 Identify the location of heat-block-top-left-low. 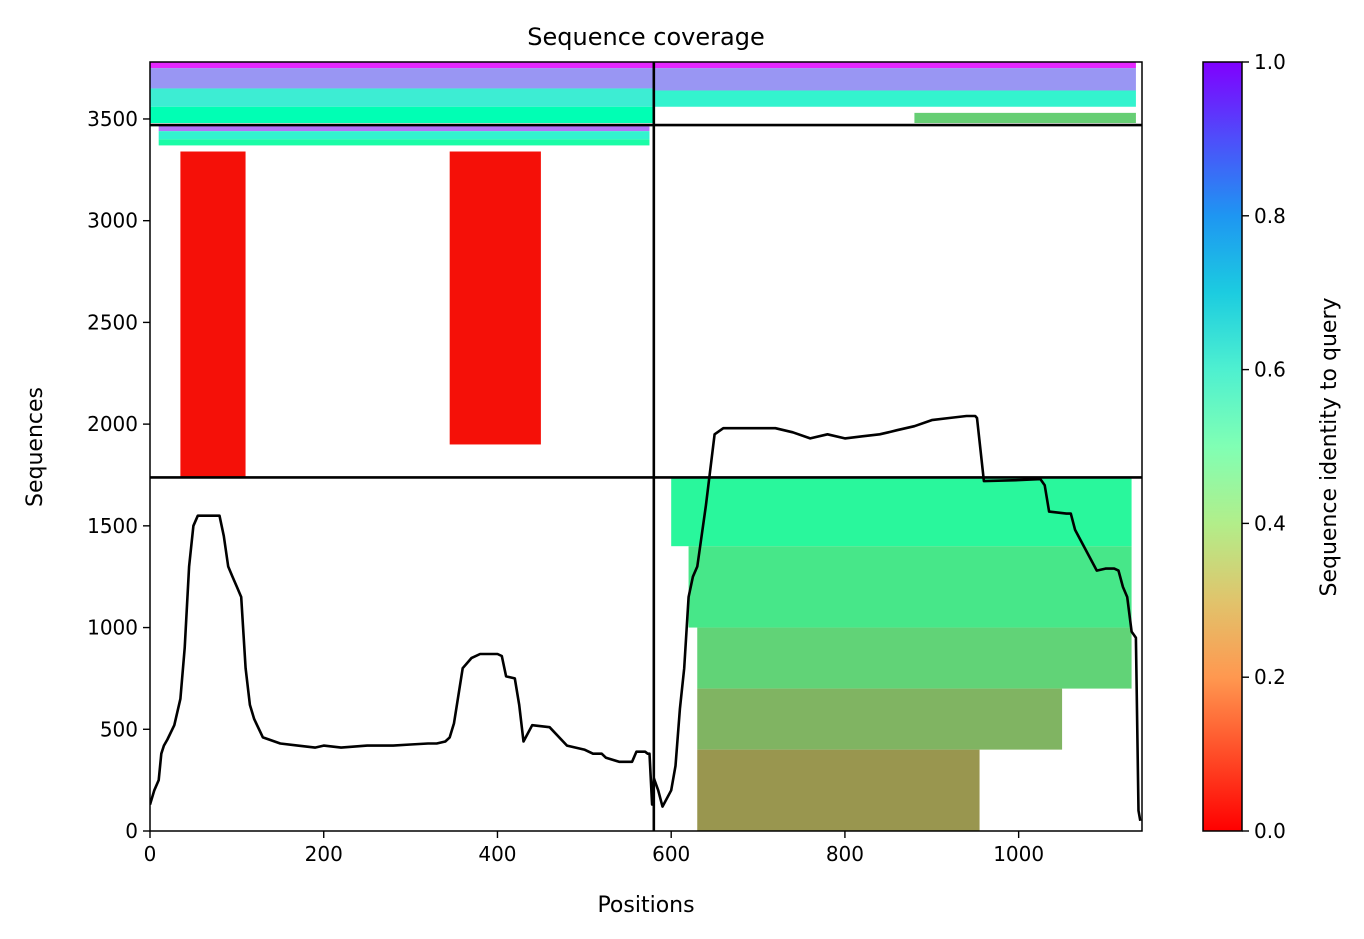
(402, 115).